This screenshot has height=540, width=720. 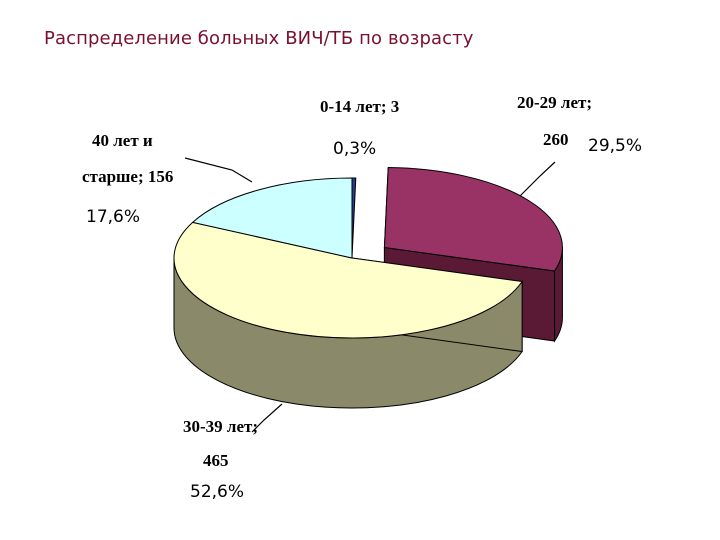 I want to click on pie-label-1-line-0: 20-29 лет;, so click(x=554, y=102).